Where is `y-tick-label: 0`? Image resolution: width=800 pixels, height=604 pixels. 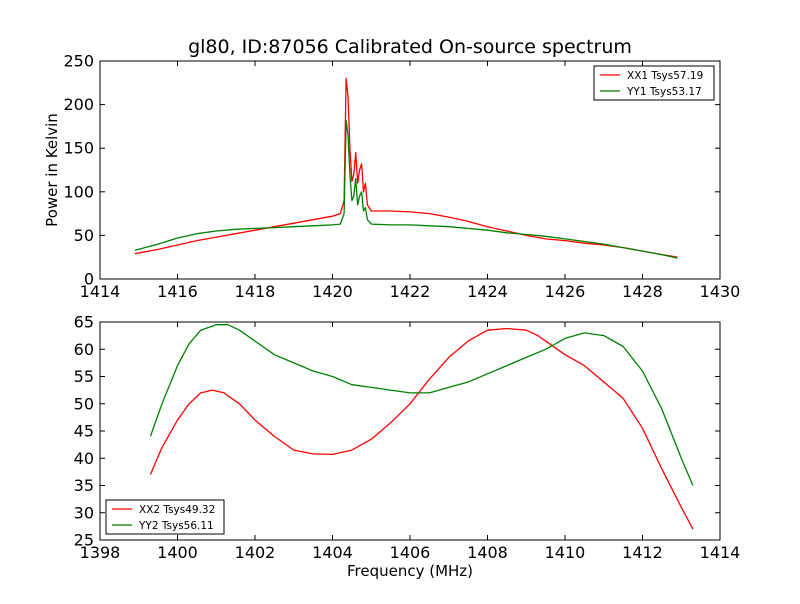 y-tick-label: 0 is located at coordinates (89, 279).